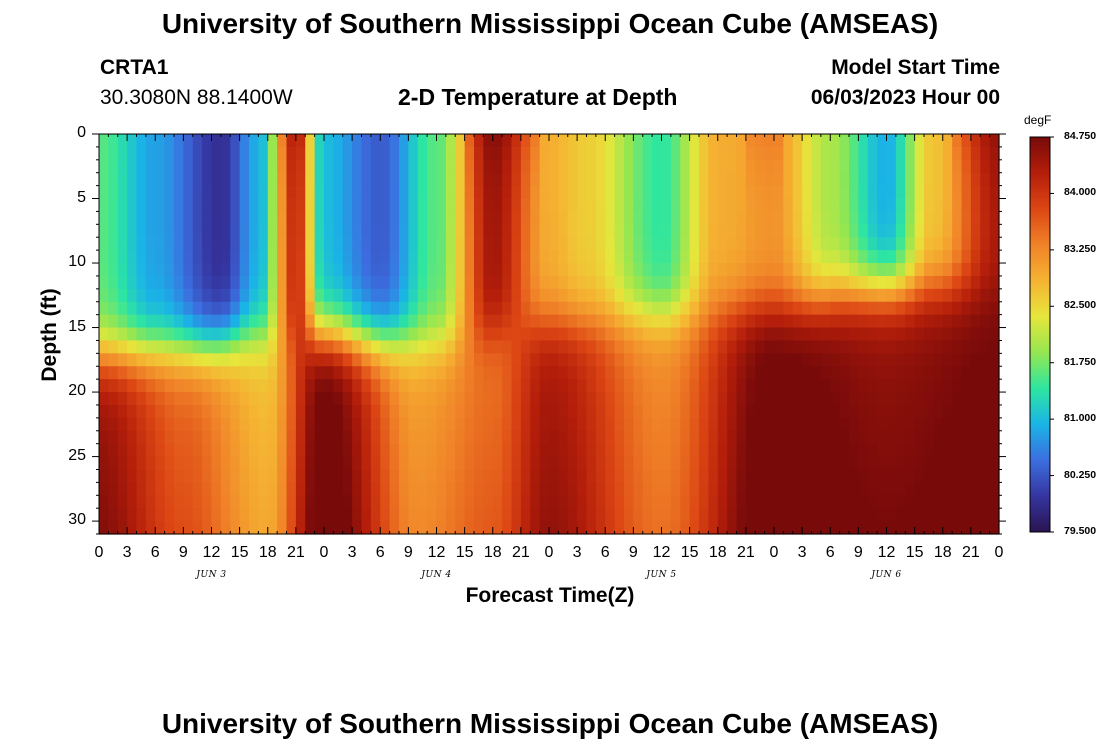  What do you see at coordinates (211, 552) in the screenshot?
I see `x-tick-label: 12` at bounding box center [211, 552].